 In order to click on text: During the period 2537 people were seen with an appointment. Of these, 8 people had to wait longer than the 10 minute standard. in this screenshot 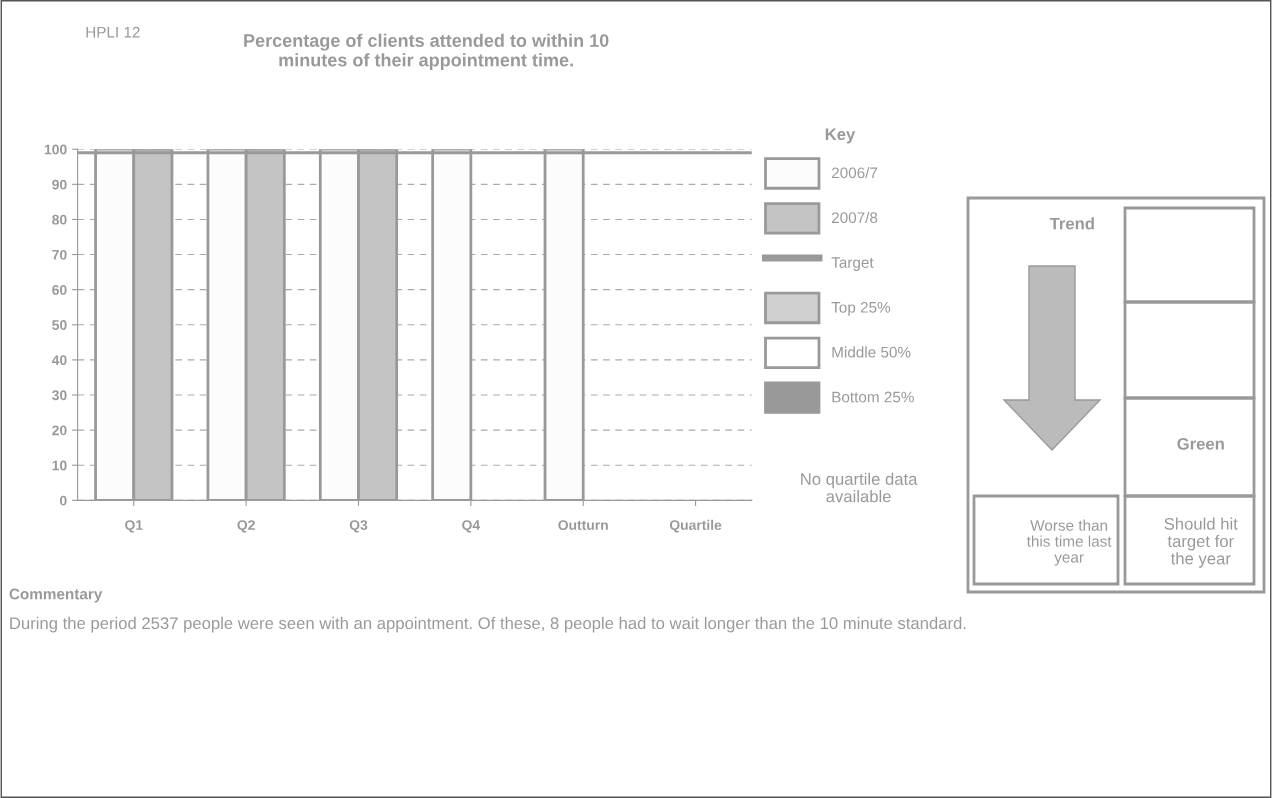, I will do `click(488, 624)`.